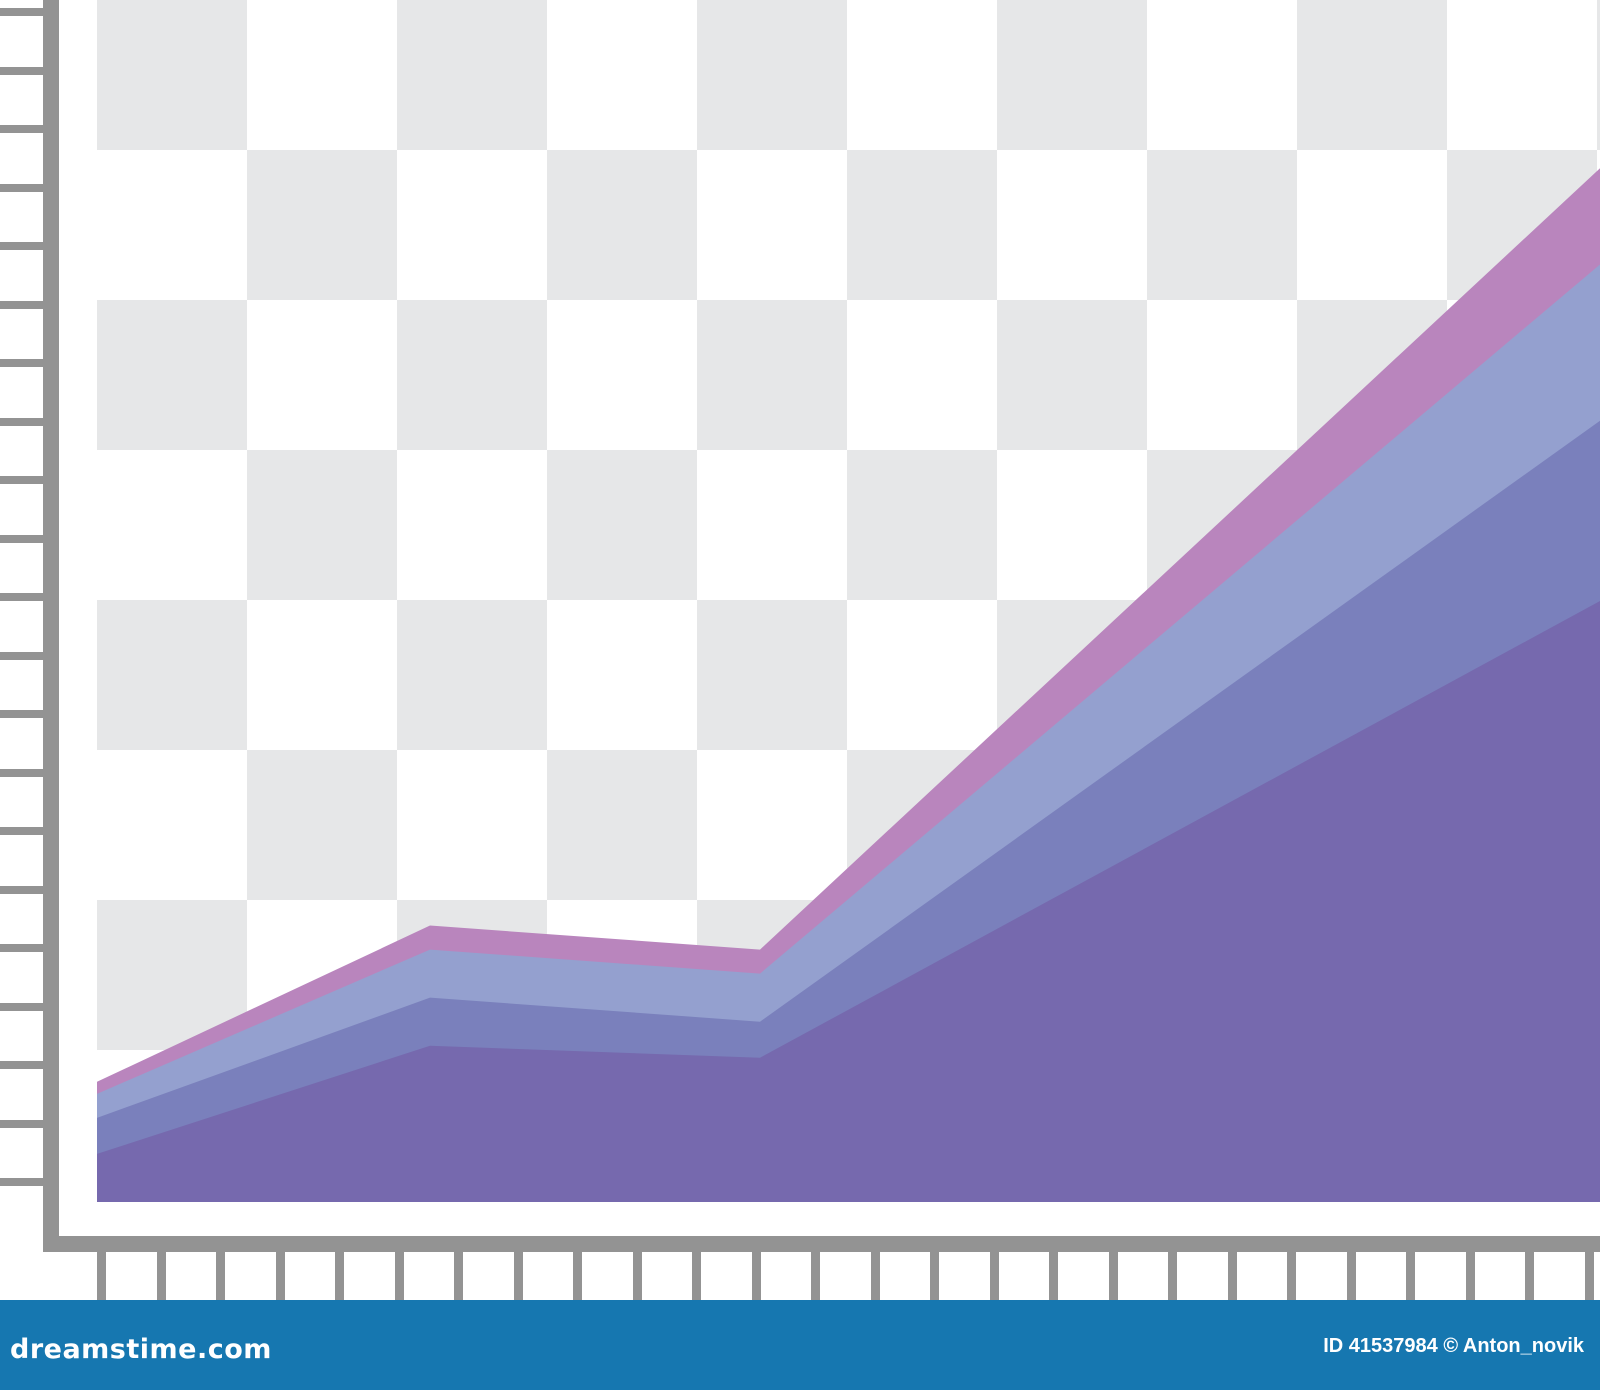 This screenshot has width=1600, height=1390. Describe the element at coordinates (800, 1345) in the screenshot. I see `footer-bar: dreamstime.com ID 41537984 © Anton_novik` at that location.